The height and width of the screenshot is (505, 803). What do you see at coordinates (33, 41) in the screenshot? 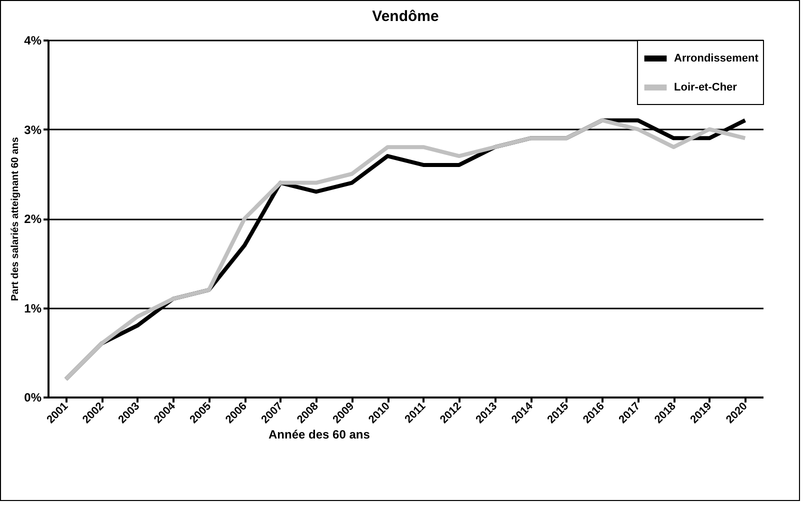
I see `y-tick-label: 4%` at bounding box center [33, 41].